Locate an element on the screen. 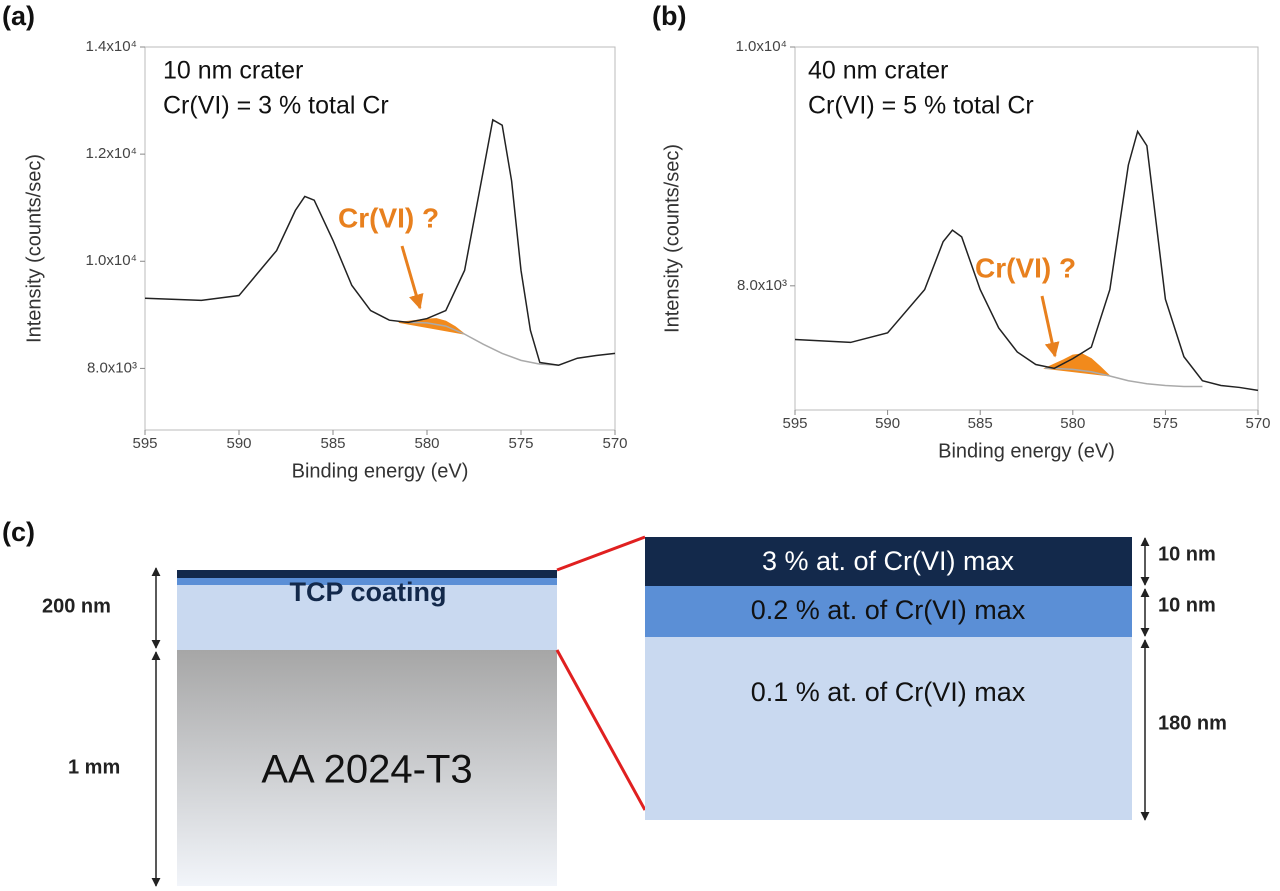 Image resolution: width=1280 pixels, height=891 pixels. substrate is located at coordinates (367, 768).